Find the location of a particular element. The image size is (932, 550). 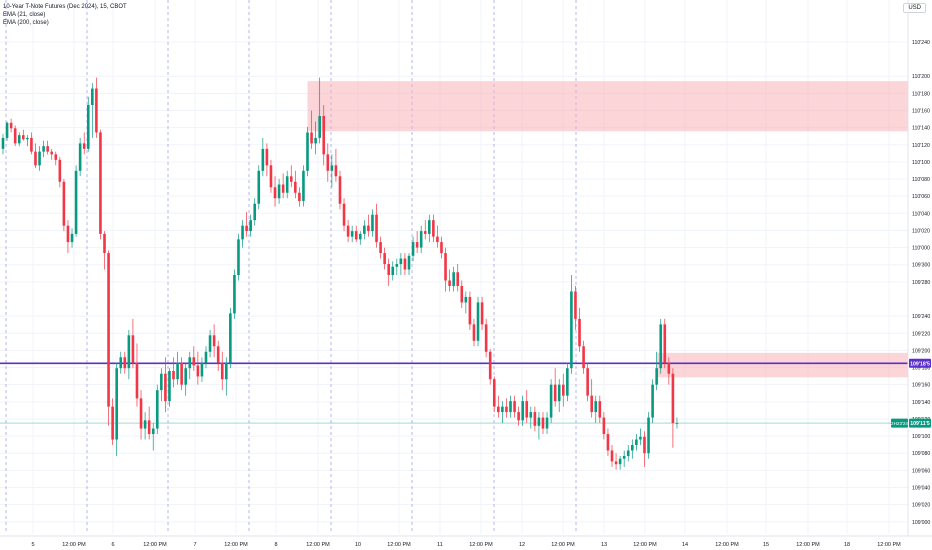

level-price-label: 109'18'5 is located at coordinates (920, 363).